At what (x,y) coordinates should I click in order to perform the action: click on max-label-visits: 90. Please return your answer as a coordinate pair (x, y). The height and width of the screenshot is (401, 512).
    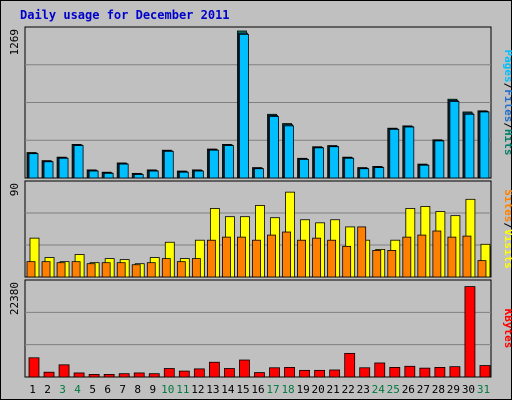
    Looking at the image, I should click on (14, 189).